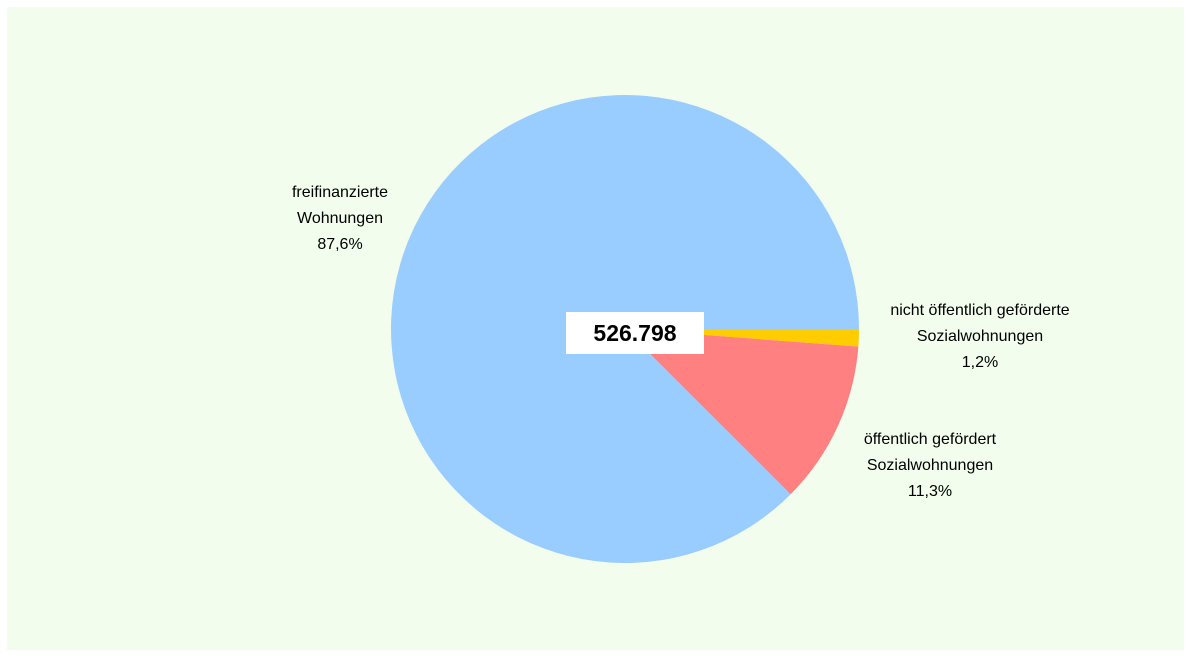 This screenshot has height=657, width=1191. Describe the element at coordinates (340, 244) in the screenshot. I see `slice-label-value: 87,6%` at that location.